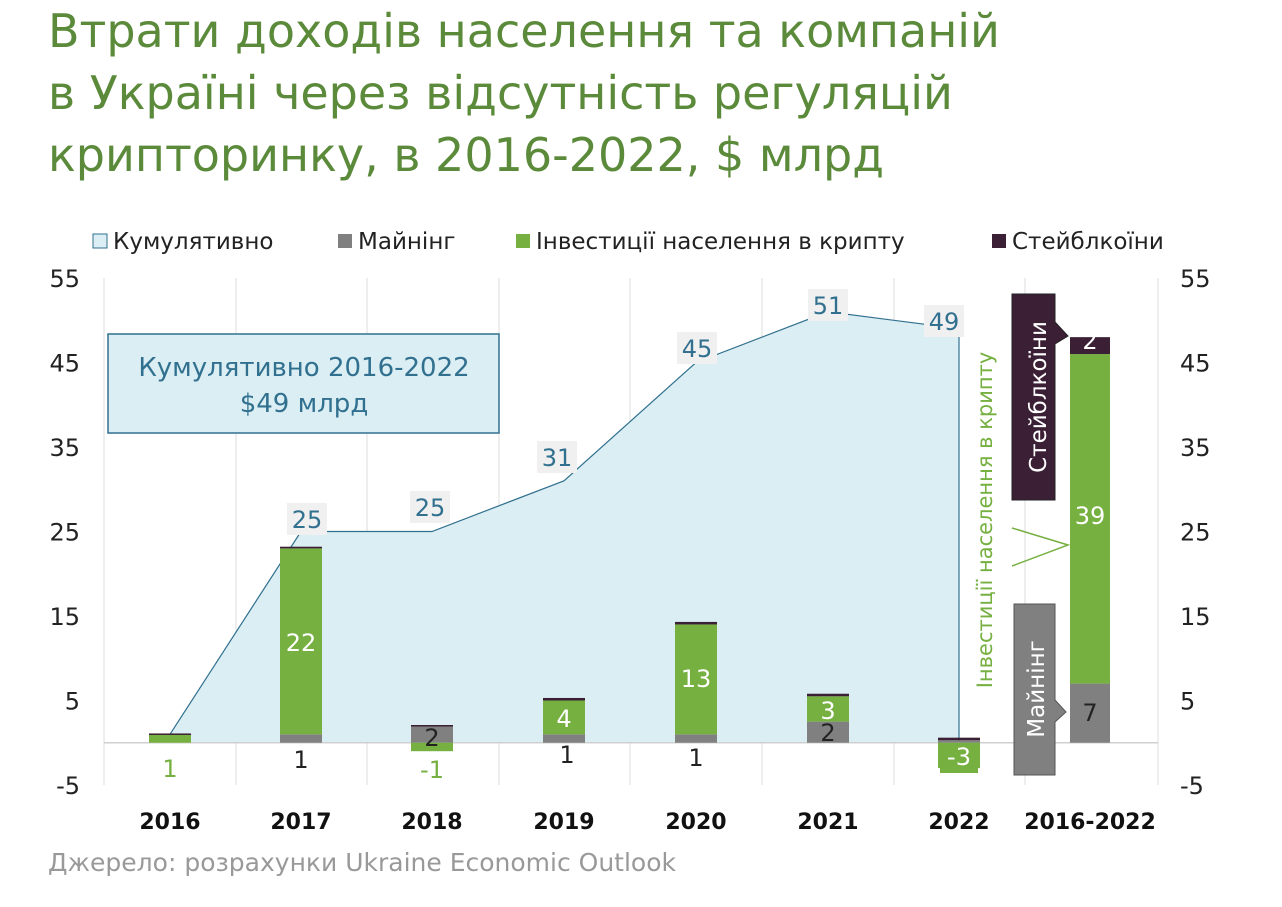 The image size is (1282, 907). I want to click on x-tick-2022: 2022, so click(958, 822).